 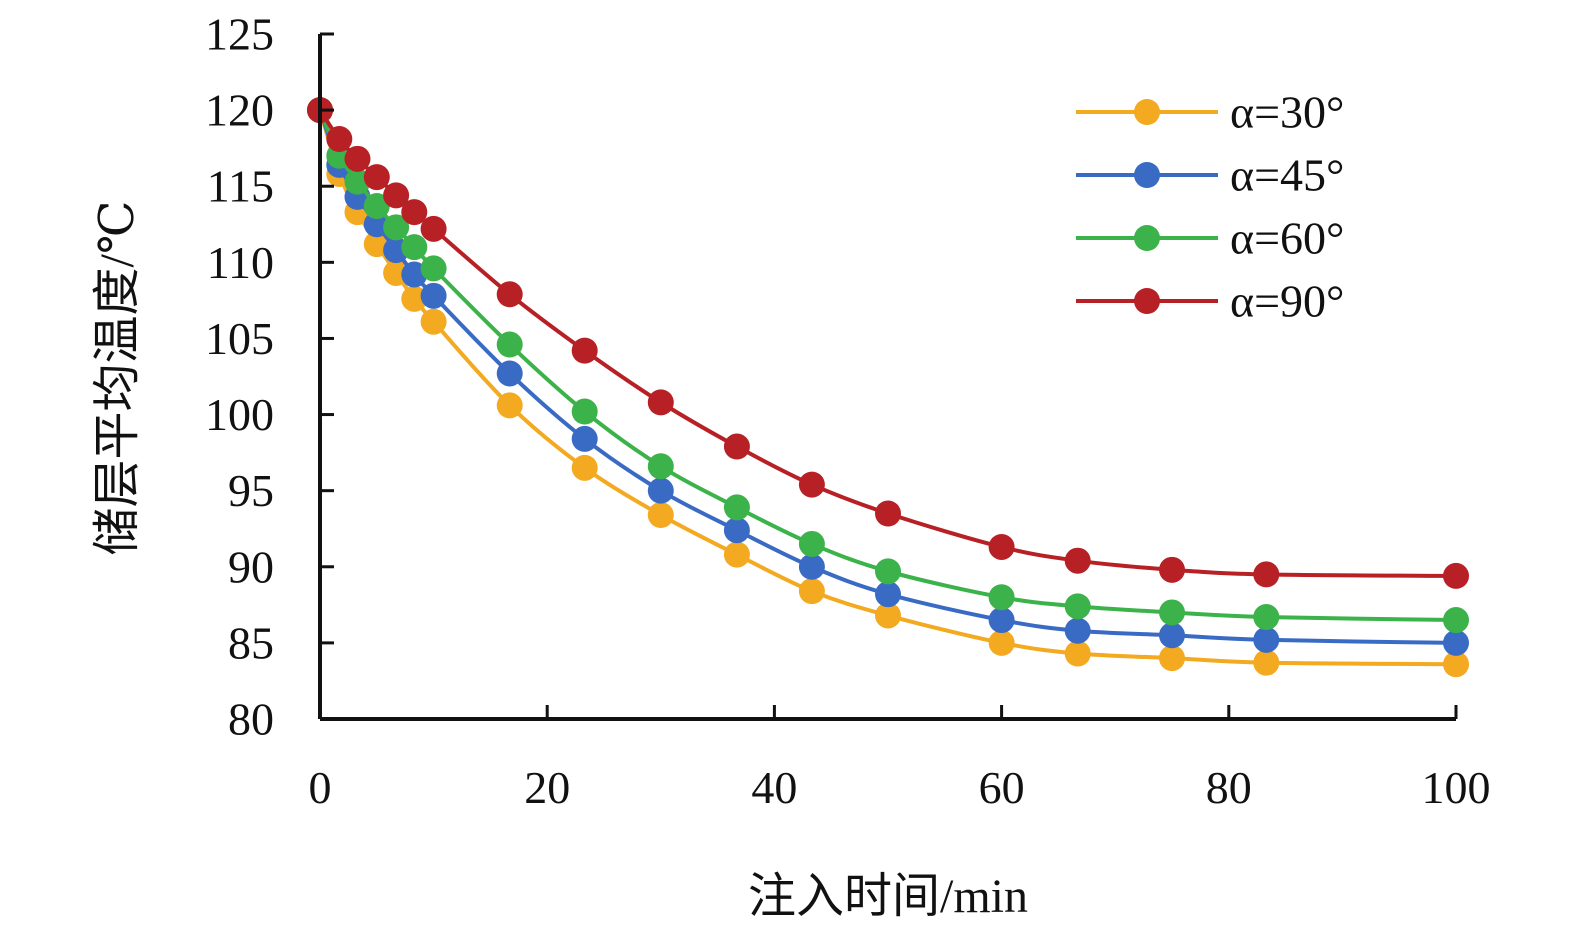 I want to click on y-tick-label: 115, so click(x=240, y=186).